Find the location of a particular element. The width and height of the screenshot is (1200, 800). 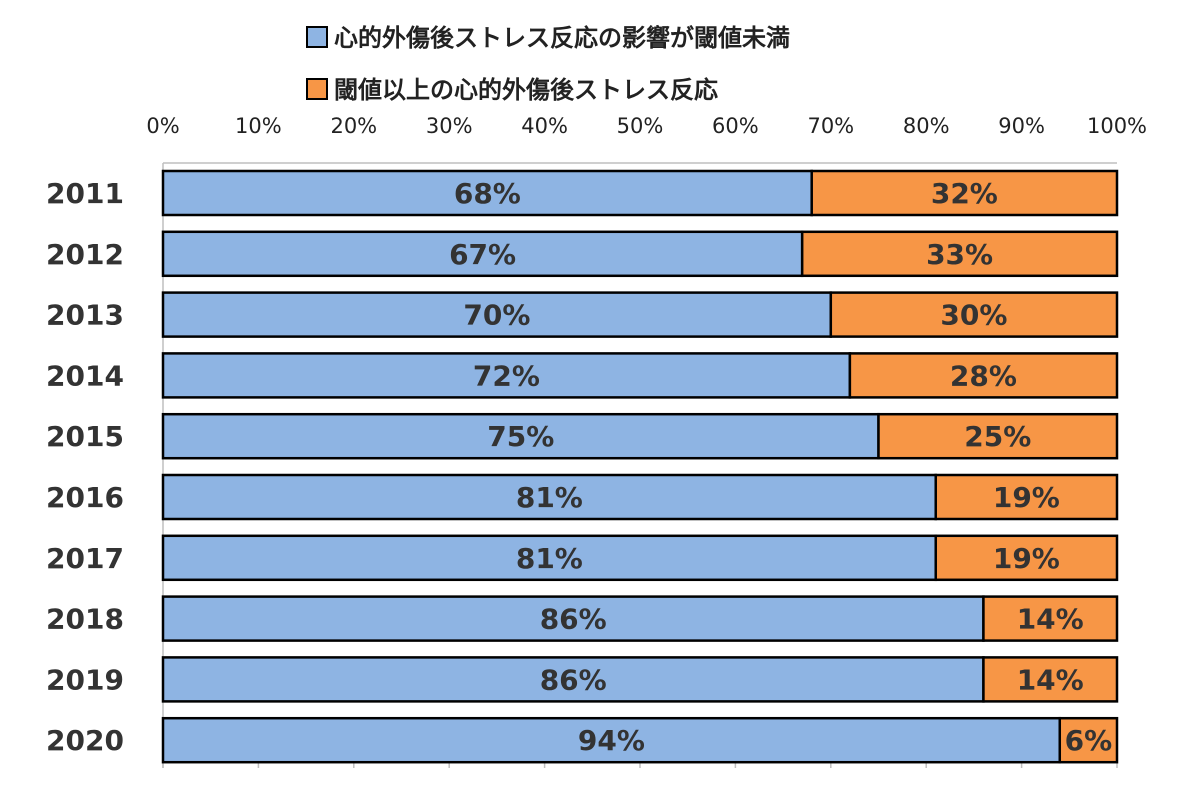

x-tick-label: 0% is located at coordinates (162, 126).